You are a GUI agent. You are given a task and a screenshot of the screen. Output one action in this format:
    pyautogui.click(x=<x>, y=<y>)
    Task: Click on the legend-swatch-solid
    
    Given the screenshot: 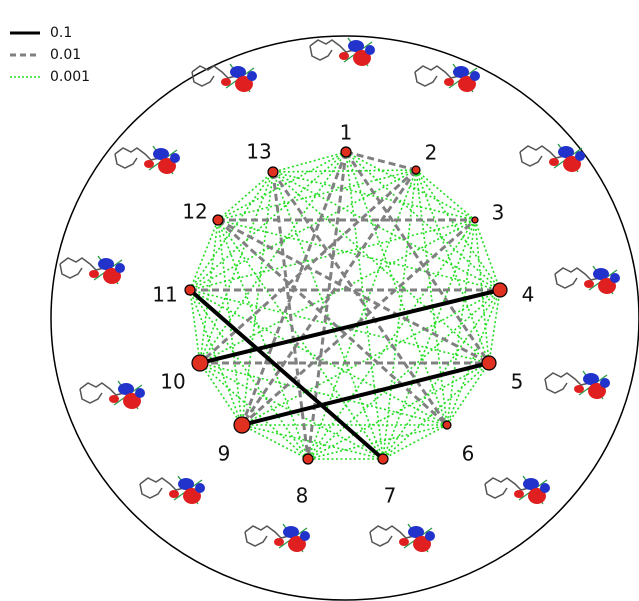 What is the action you would take?
    pyautogui.click(x=25, y=33)
    